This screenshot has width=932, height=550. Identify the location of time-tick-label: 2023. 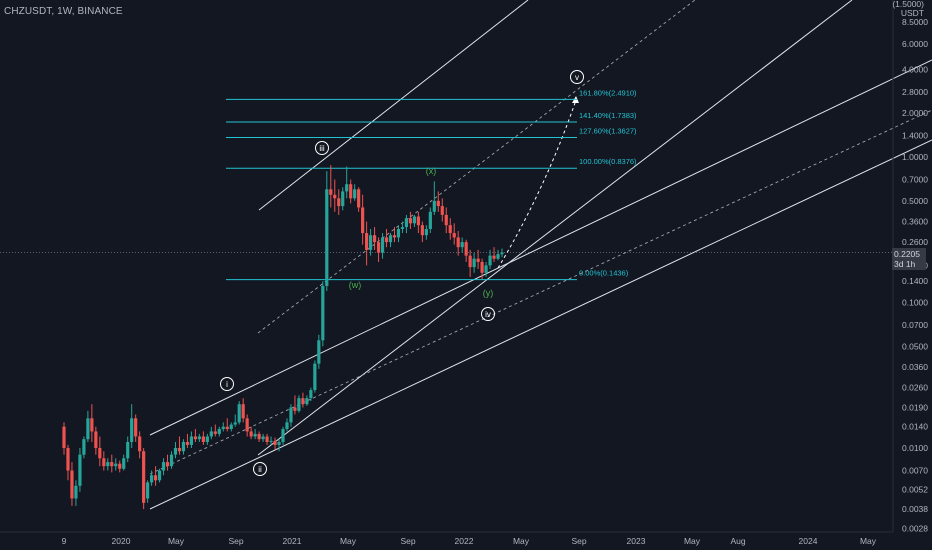
(636, 541).